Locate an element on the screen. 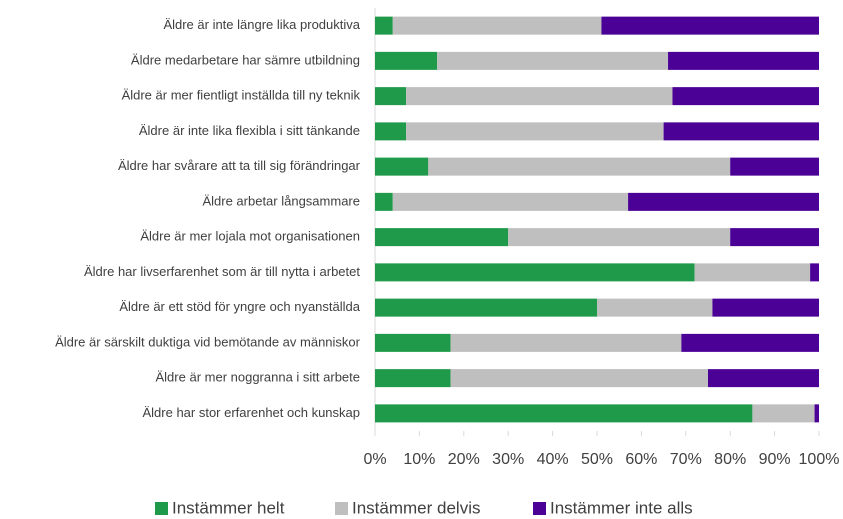 The height and width of the screenshot is (519, 843). x-tick-label: 40% is located at coordinates (553, 459).